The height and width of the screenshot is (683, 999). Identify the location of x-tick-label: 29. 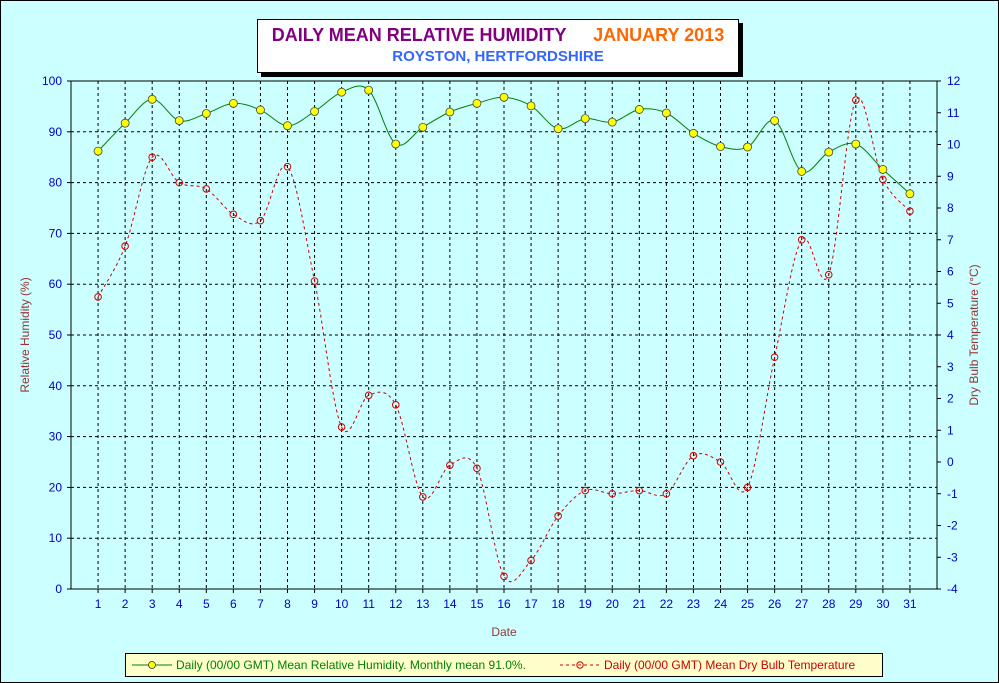
(856, 604).